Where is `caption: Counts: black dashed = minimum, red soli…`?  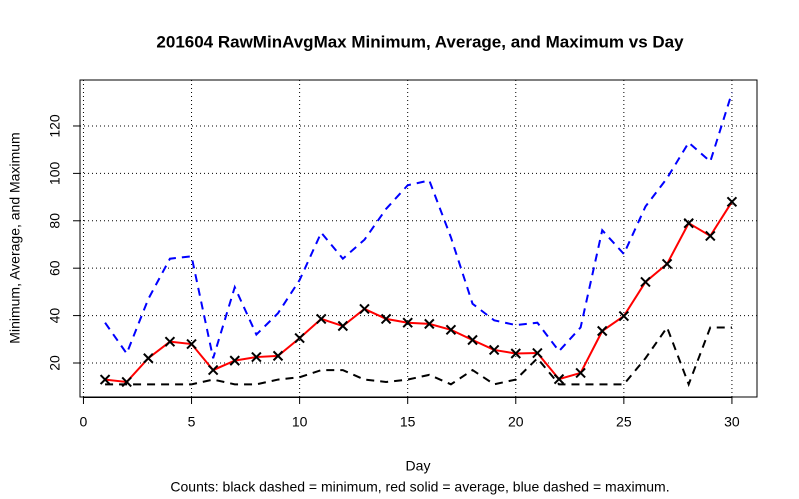 caption: Counts: black dashed = minimum, red soli… is located at coordinates (419, 487).